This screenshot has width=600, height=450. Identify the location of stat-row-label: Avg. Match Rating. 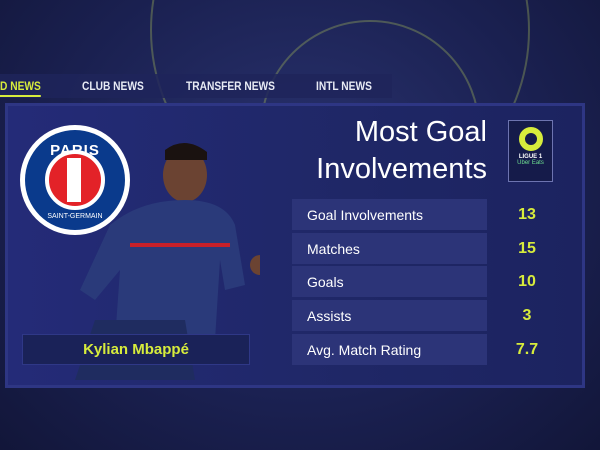
(389, 349).